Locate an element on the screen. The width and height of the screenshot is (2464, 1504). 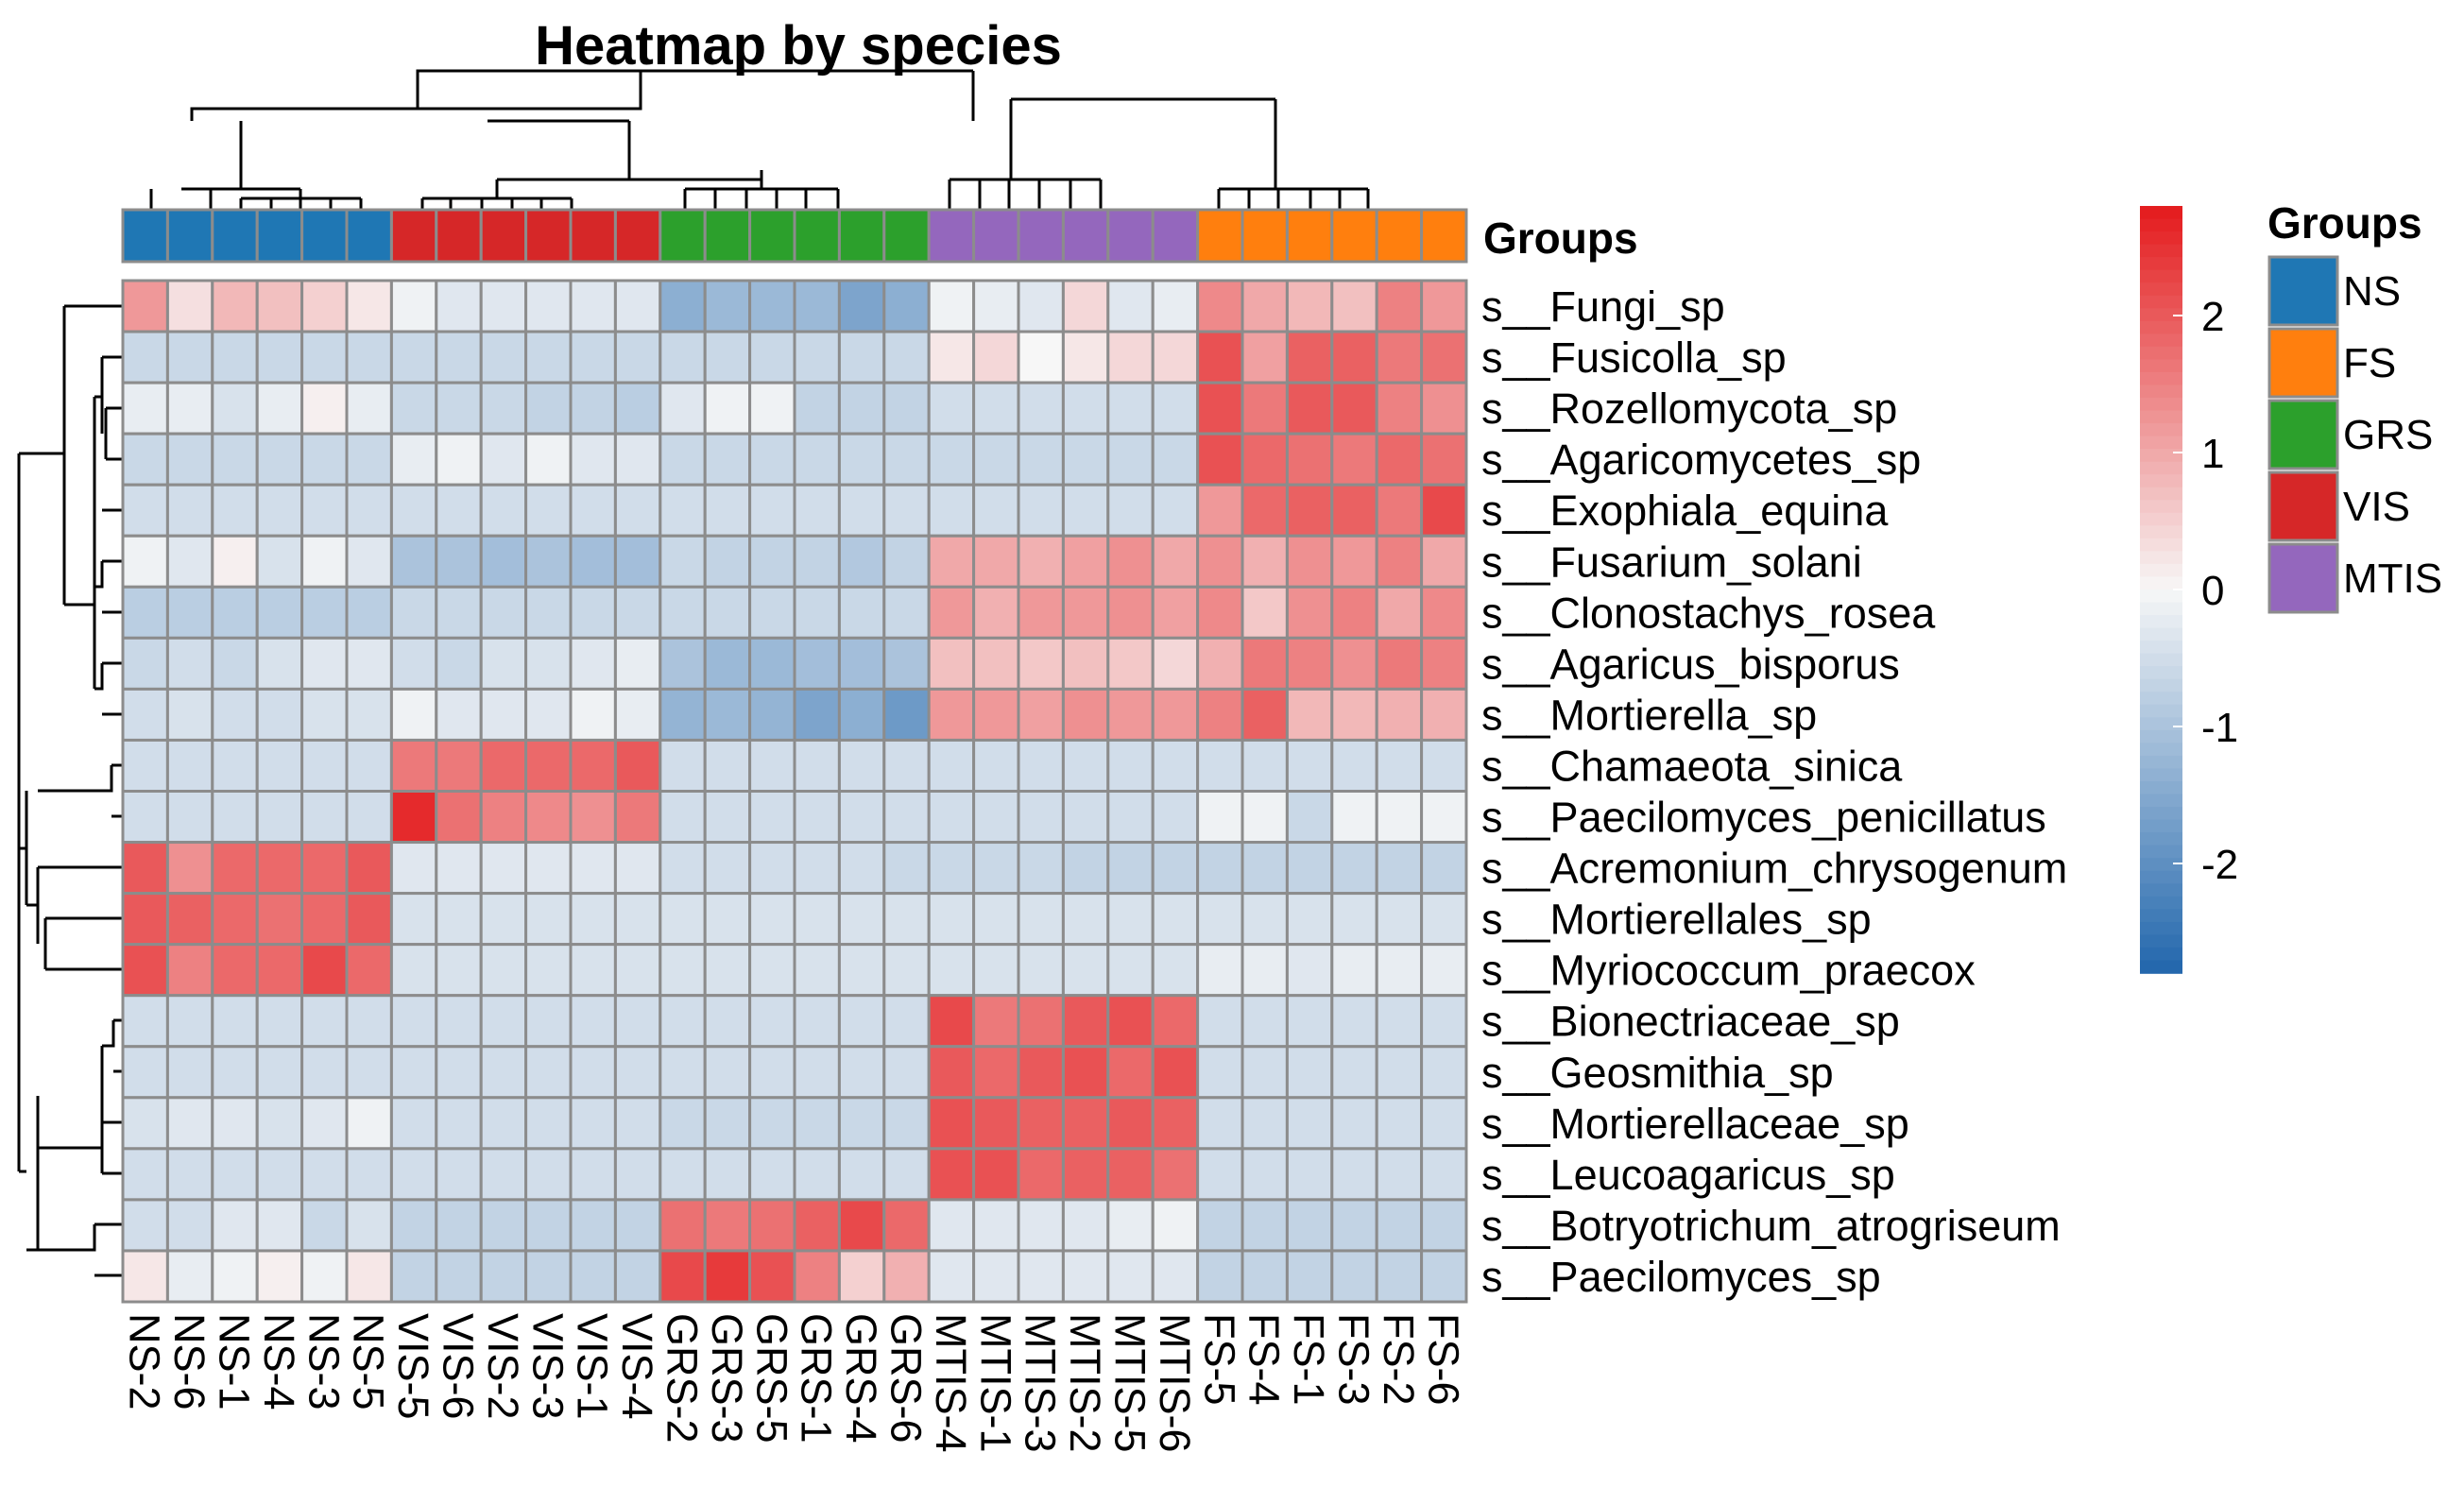
col-dendro-fs is located at coordinates (1190, 155).